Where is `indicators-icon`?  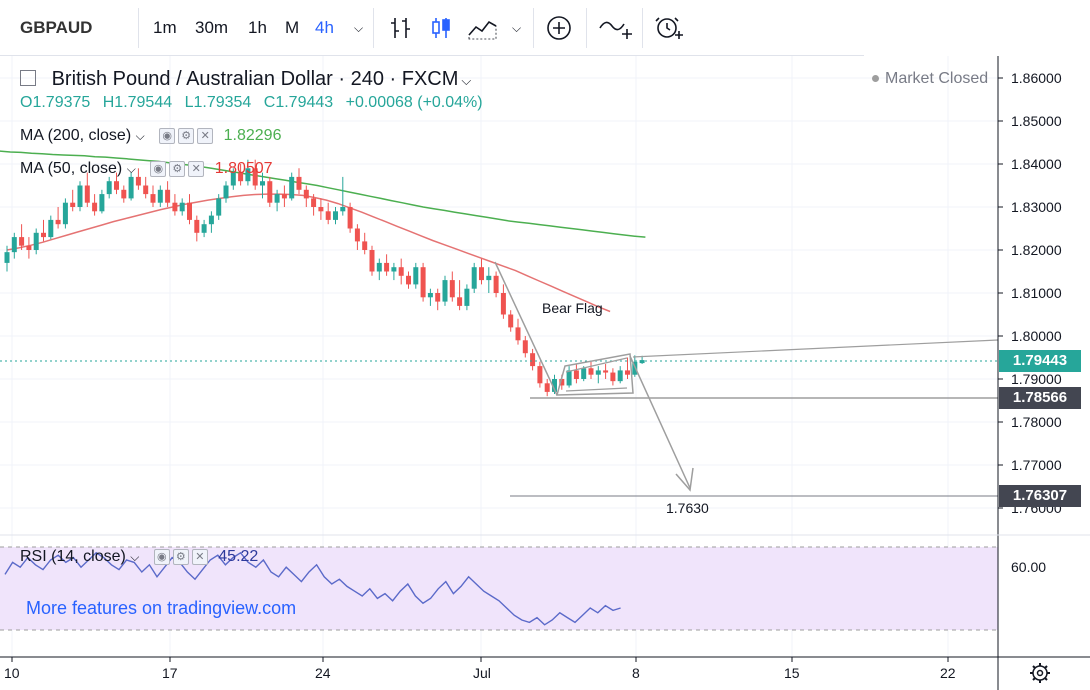 indicators-icon is located at coordinates (615, 29).